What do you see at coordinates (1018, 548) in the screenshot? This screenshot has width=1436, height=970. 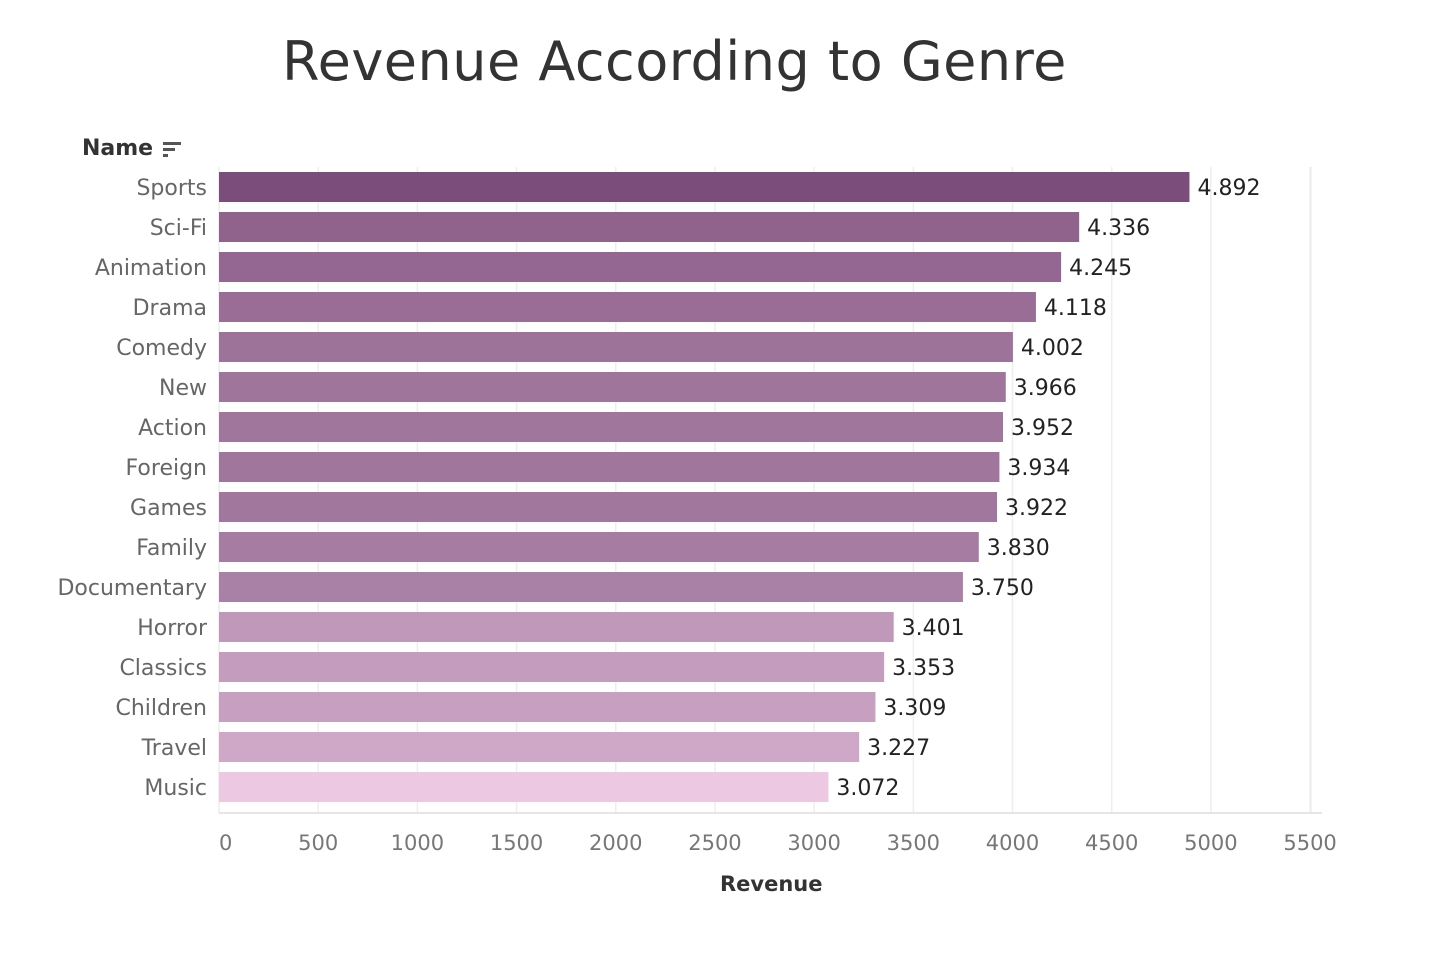 I see `value-label-family: 3.830` at bounding box center [1018, 548].